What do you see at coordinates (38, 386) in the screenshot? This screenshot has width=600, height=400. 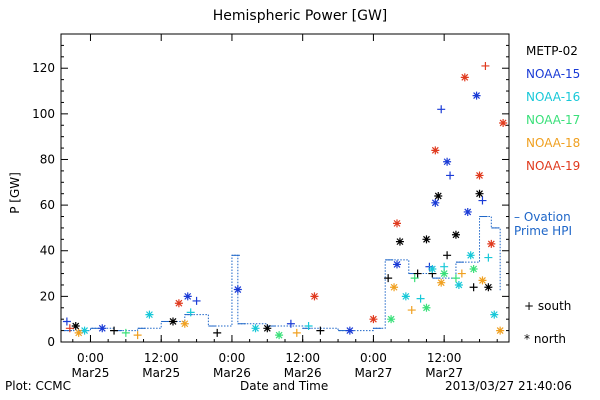 I see `footer-credit: Plot: CCMC` at bounding box center [38, 386].